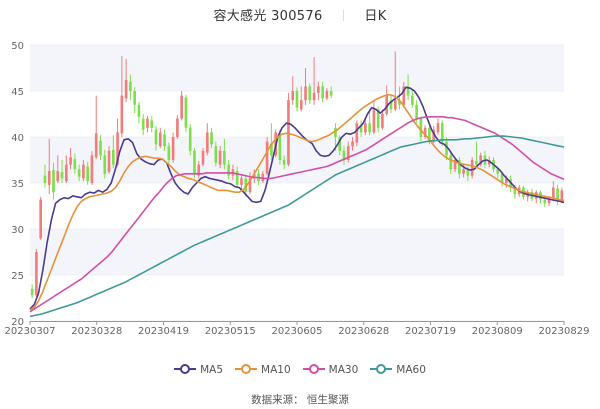  I want to click on data-source: 数据来源： 恒生聚源, so click(300, 399).